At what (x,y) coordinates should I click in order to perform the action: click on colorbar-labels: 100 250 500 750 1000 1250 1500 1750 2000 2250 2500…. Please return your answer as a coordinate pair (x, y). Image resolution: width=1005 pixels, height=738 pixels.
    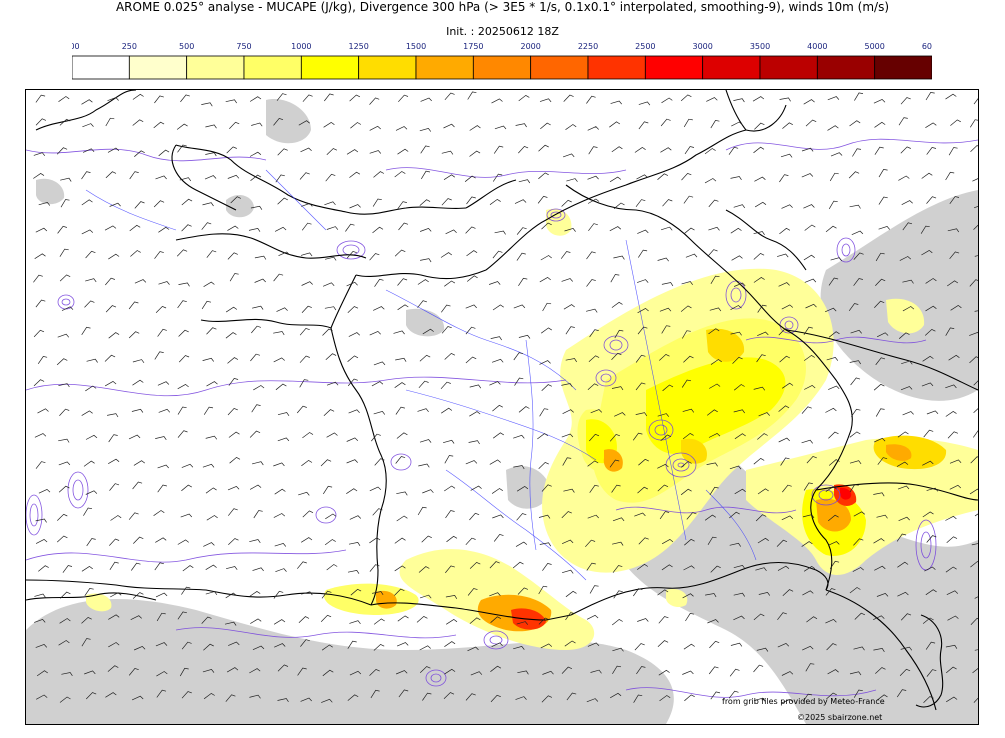
    Looking at the image, I should click on (502, 46).